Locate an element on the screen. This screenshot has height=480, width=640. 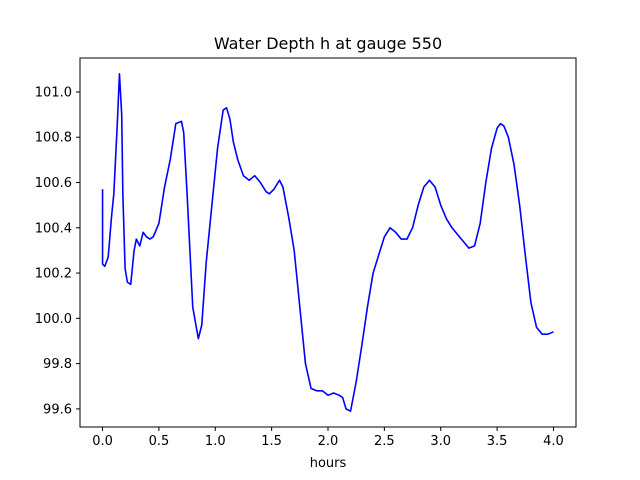
x-axis-label: hours is located at coordinates (328, 463).